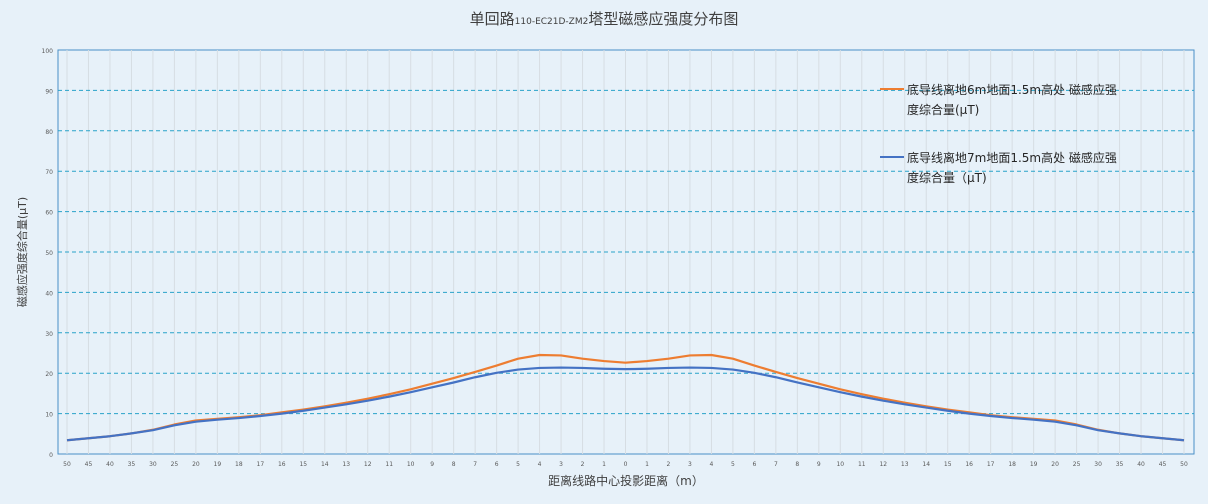 The height and width of the screenshot is (504, 1208). Describe the element at coordinates (51, 455) in the screenshot. I see `y-tick-label: 0` at that location.